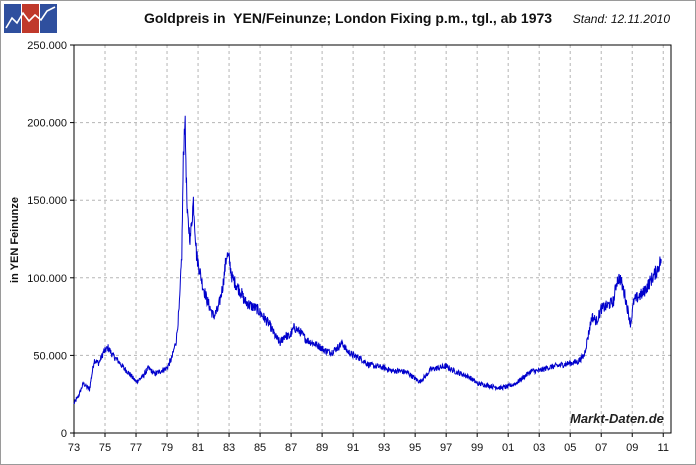  What do you see at coordinates (47, 46) in the screenshot?
I see `y-tick-label-5: 250.000` at bounding box center [47, 46].